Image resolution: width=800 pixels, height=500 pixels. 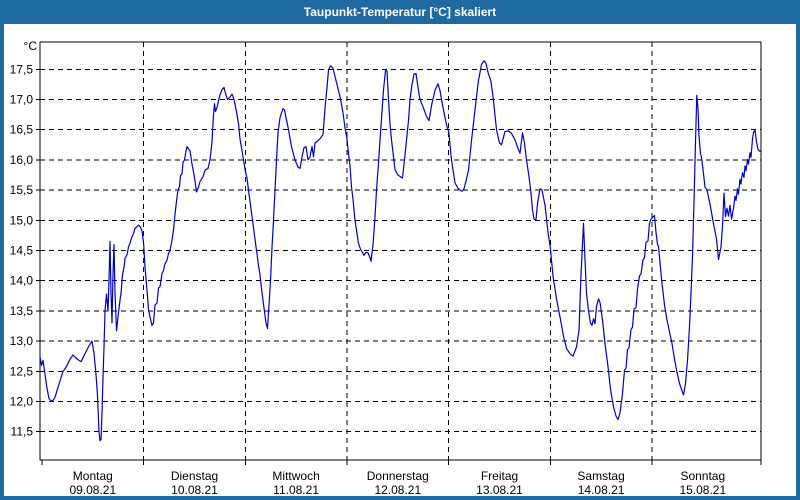 I want to click on title-bar: Taupunkt-Temperatur [°C] skaliert, so click(x=400, y=12).